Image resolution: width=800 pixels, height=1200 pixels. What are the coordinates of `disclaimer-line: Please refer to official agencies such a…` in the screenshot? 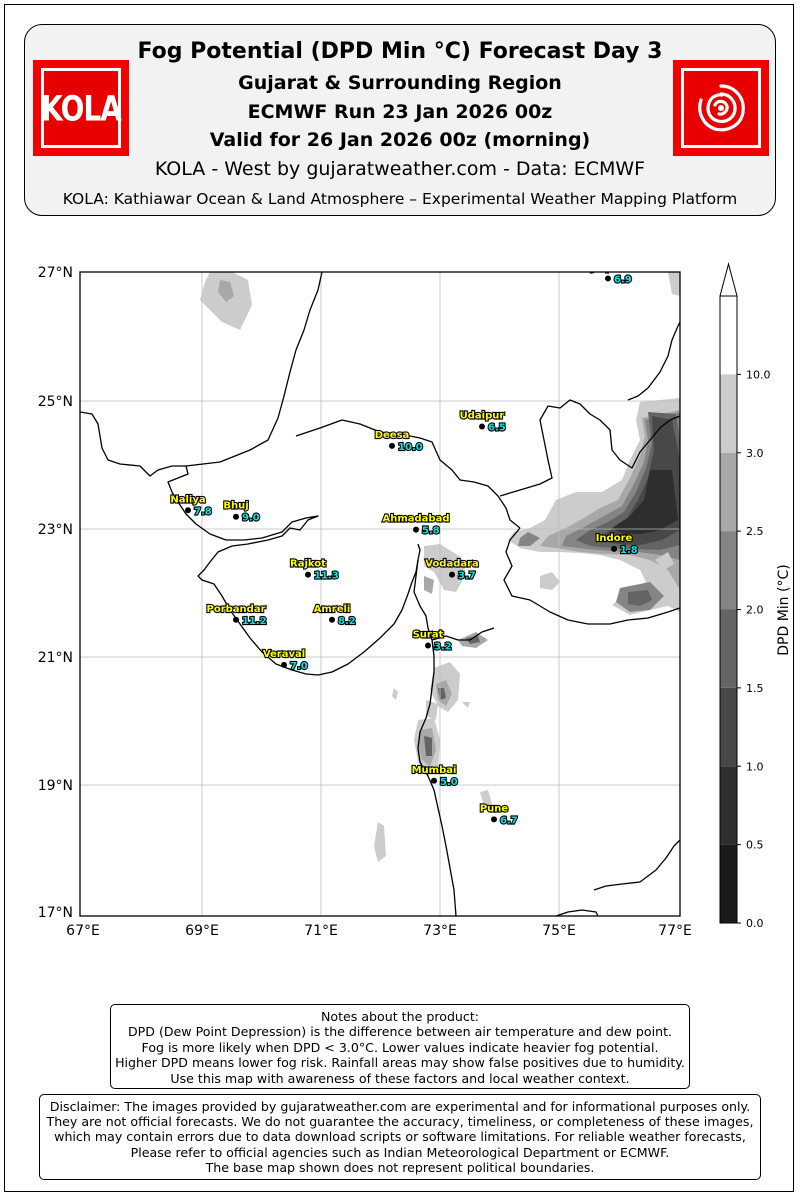 It's located at (400, 1152).